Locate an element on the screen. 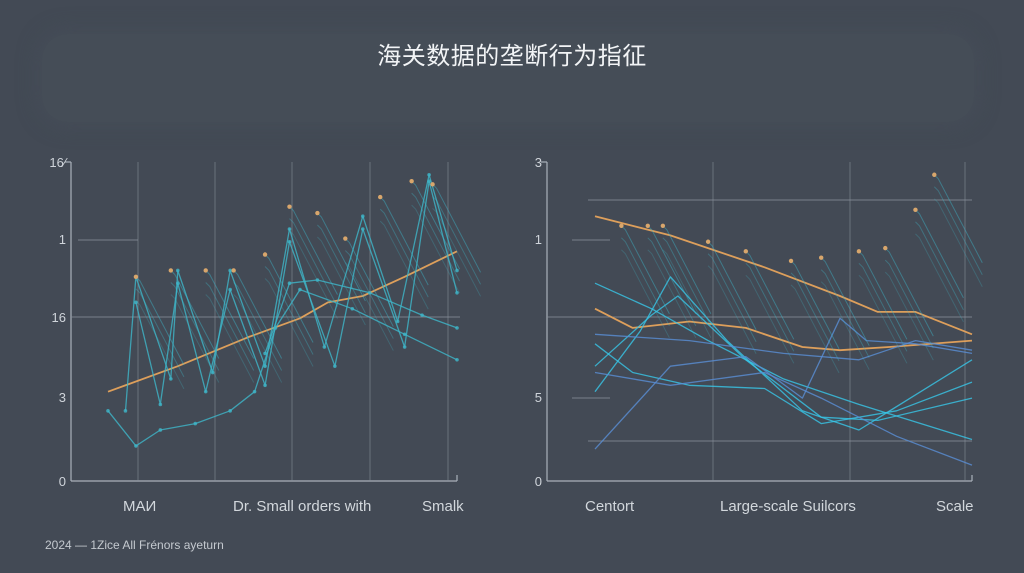 The image size is (1024, 573). series-line-orange-upper is located at coordinates (783, 275).